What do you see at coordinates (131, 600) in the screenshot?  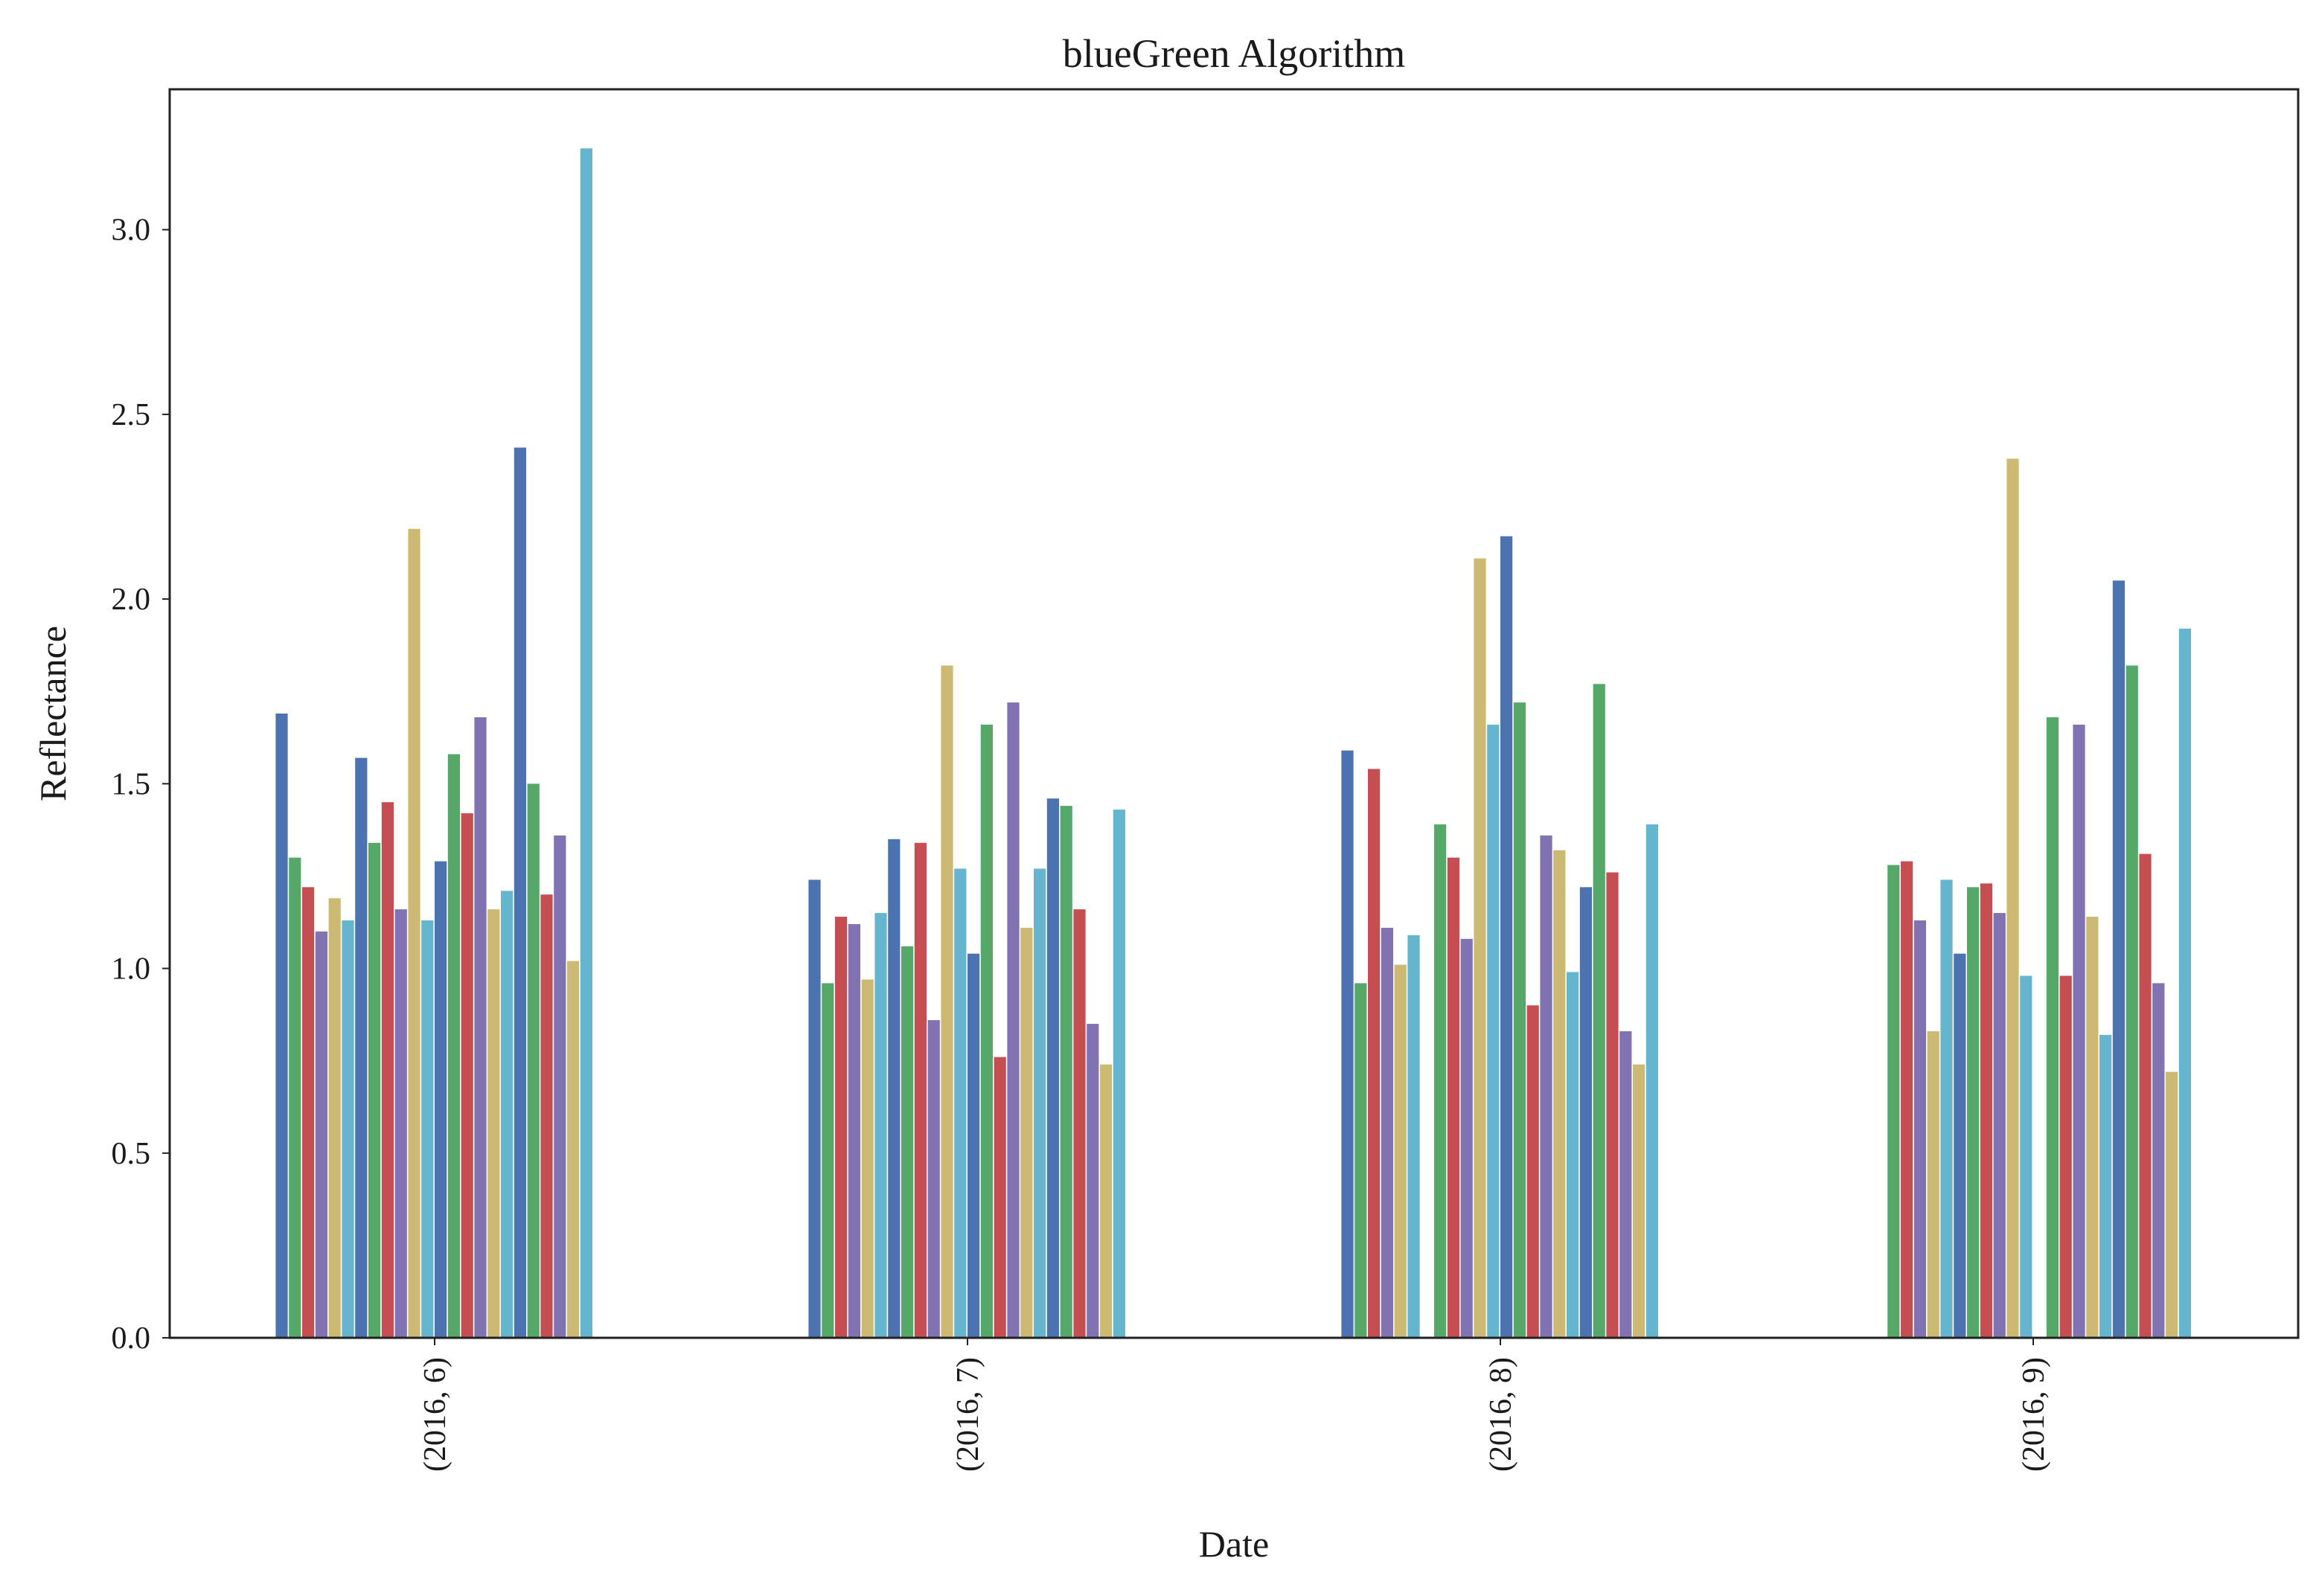 I see `y-tick-label: 2.0` at bounding box center [131, 600].